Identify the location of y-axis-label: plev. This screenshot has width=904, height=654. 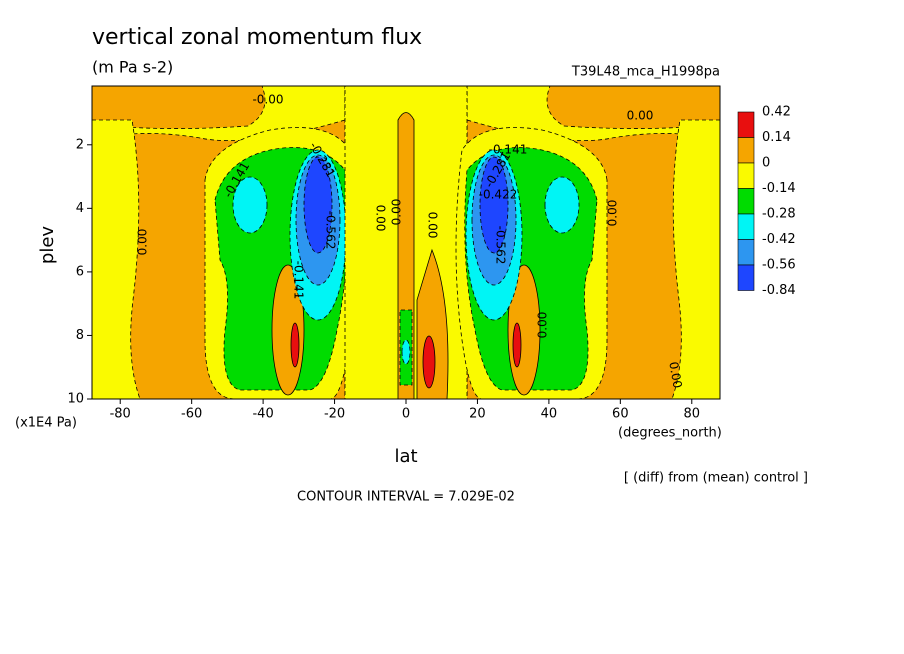
(47, 245).